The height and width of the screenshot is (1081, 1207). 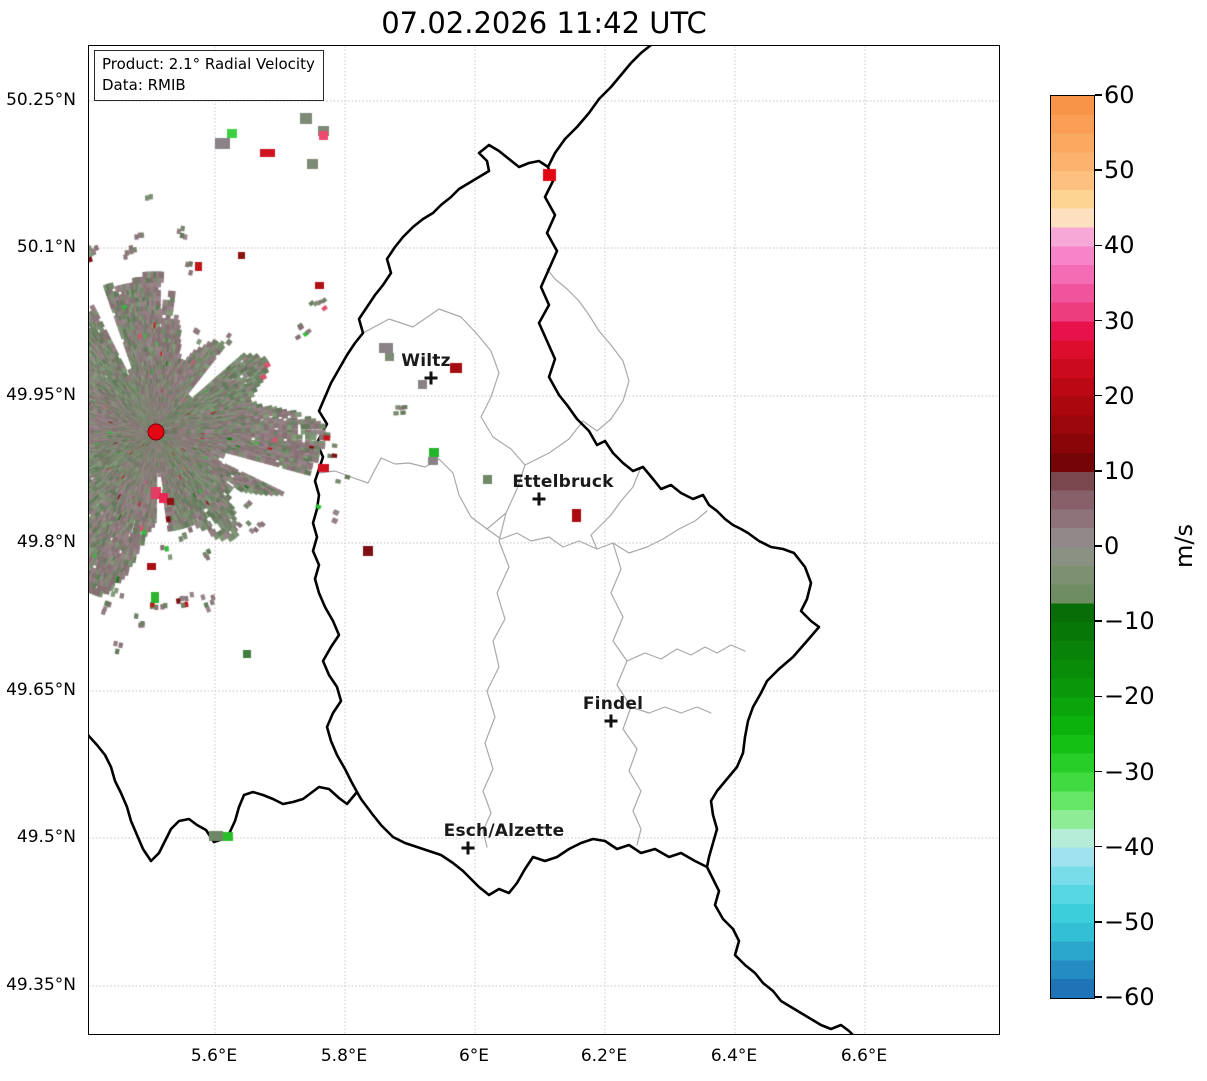 What do you see at coordinates (144, 85) in the screenshot?
I see `data-source-line: Data: RMIB` at bounding box center [144, 85].